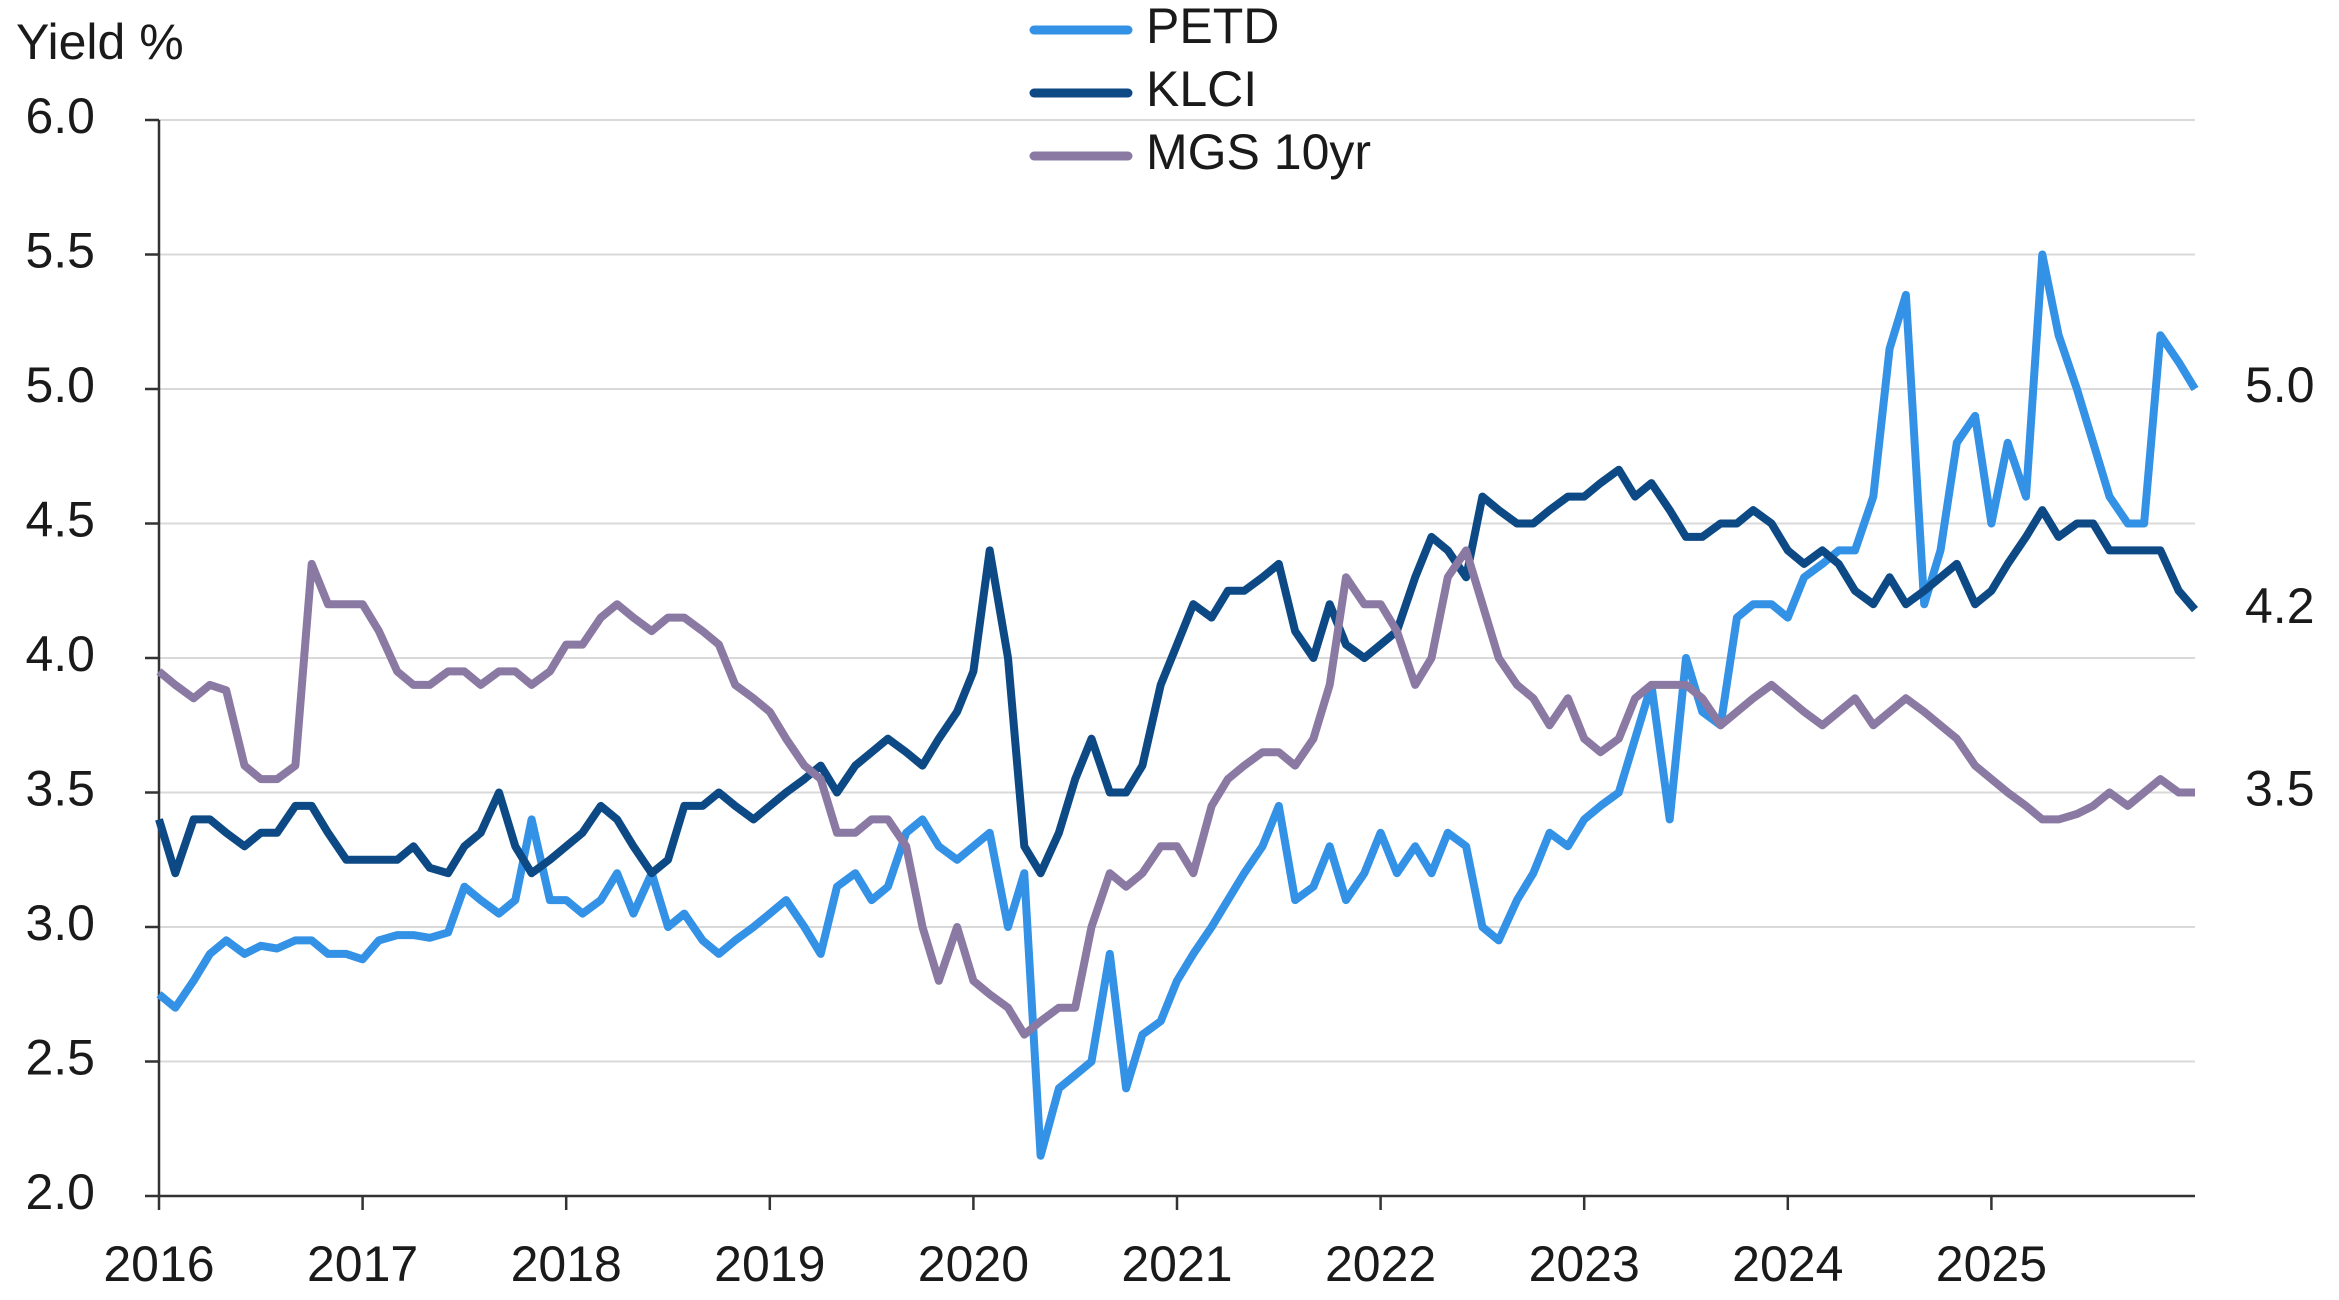  I want to click on y-tick-label: 4.0, so click(60, 654).